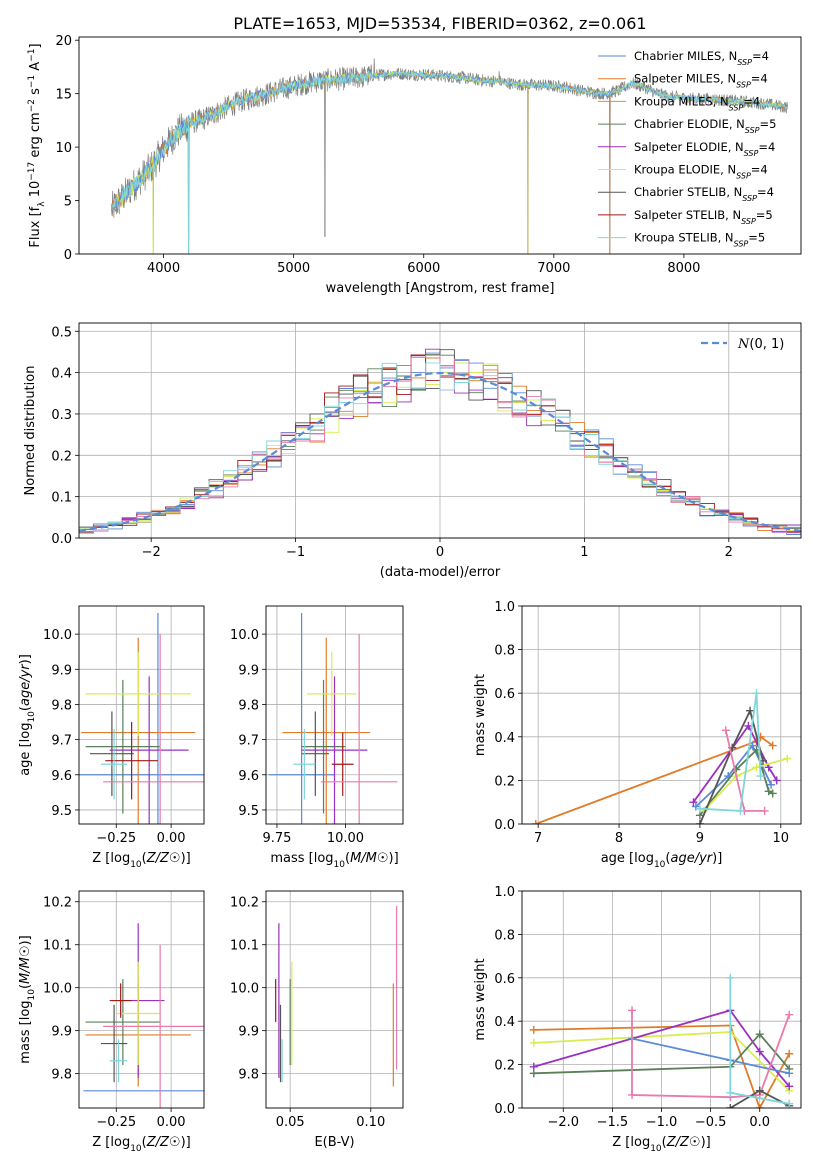  I want to click on x-tick-label: 1, so click(584, 552).